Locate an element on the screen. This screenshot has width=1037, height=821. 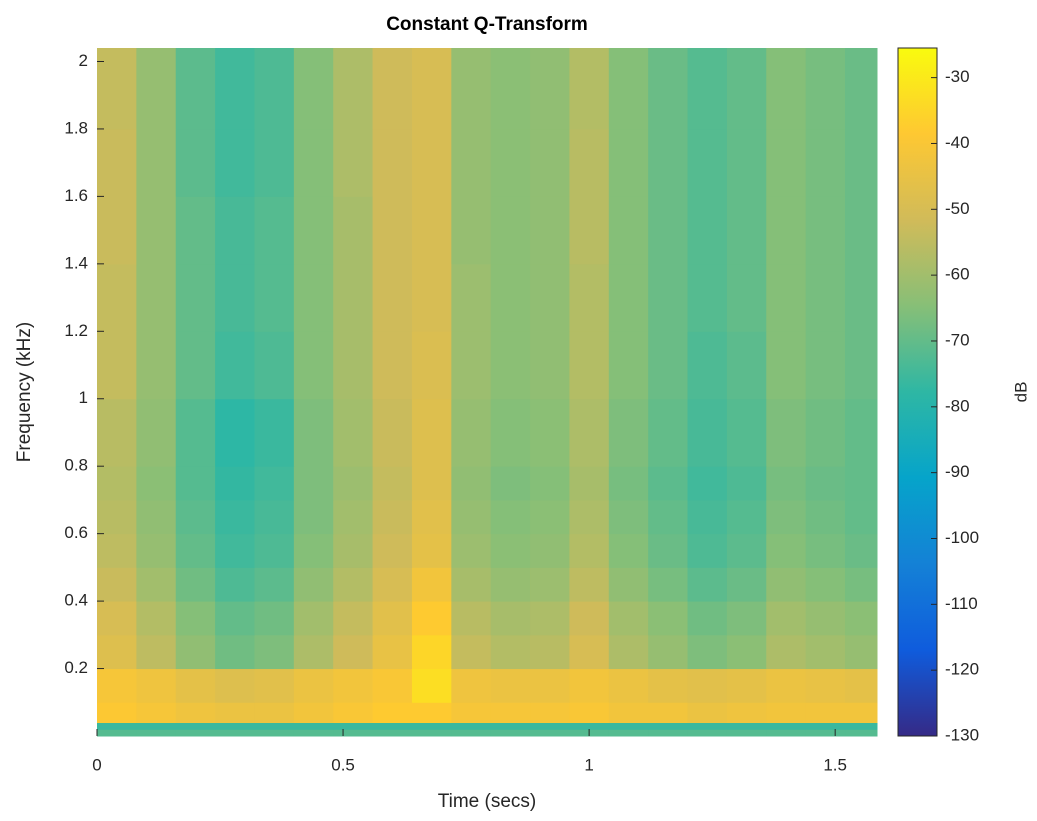
y-tick-label: 1.4 is located at coordinates (76, 262).